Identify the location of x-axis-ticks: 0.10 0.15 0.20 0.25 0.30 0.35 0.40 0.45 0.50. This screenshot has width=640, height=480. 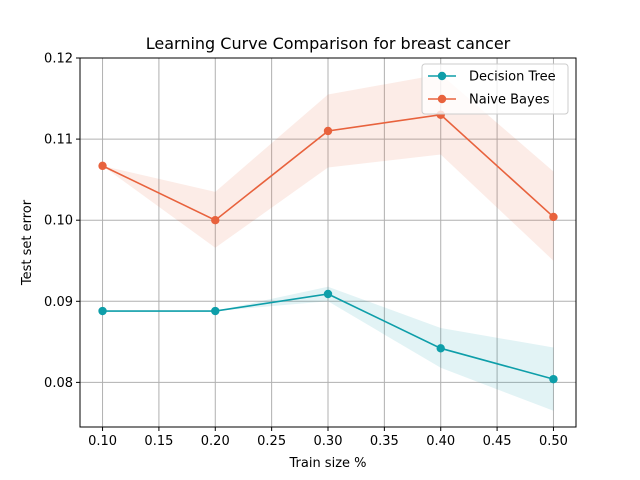
(328, 438).